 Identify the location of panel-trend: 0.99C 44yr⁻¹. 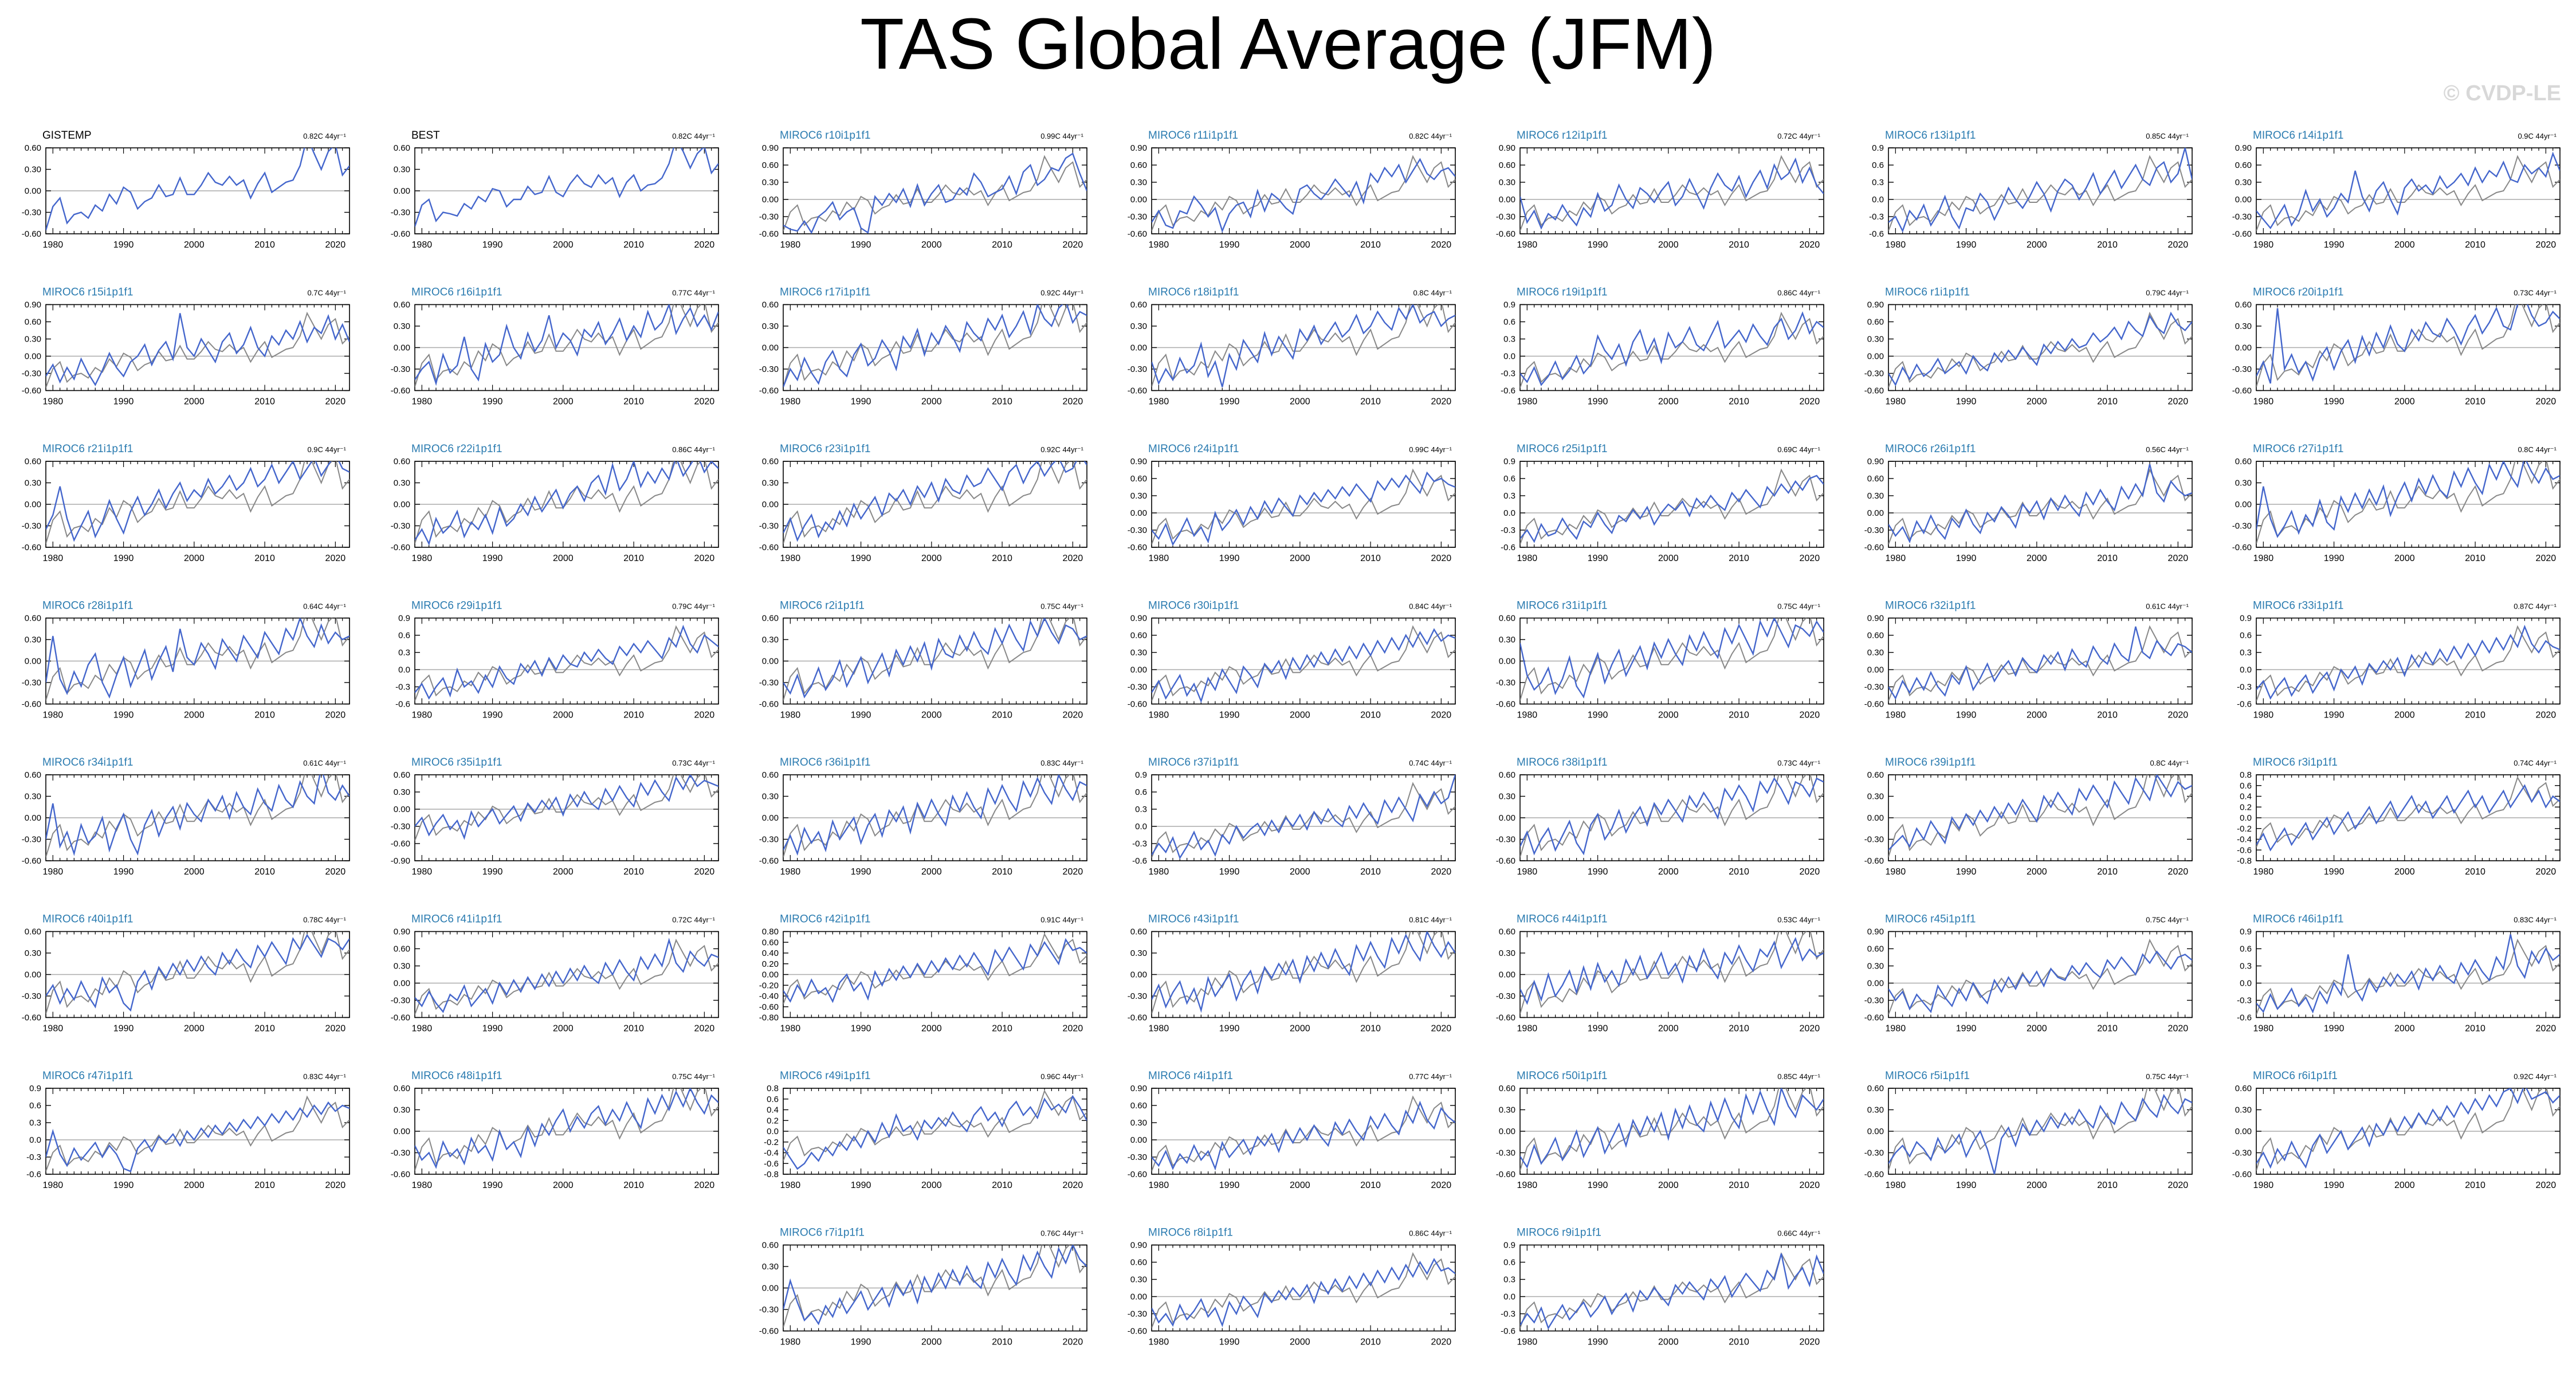
(1430, 449).